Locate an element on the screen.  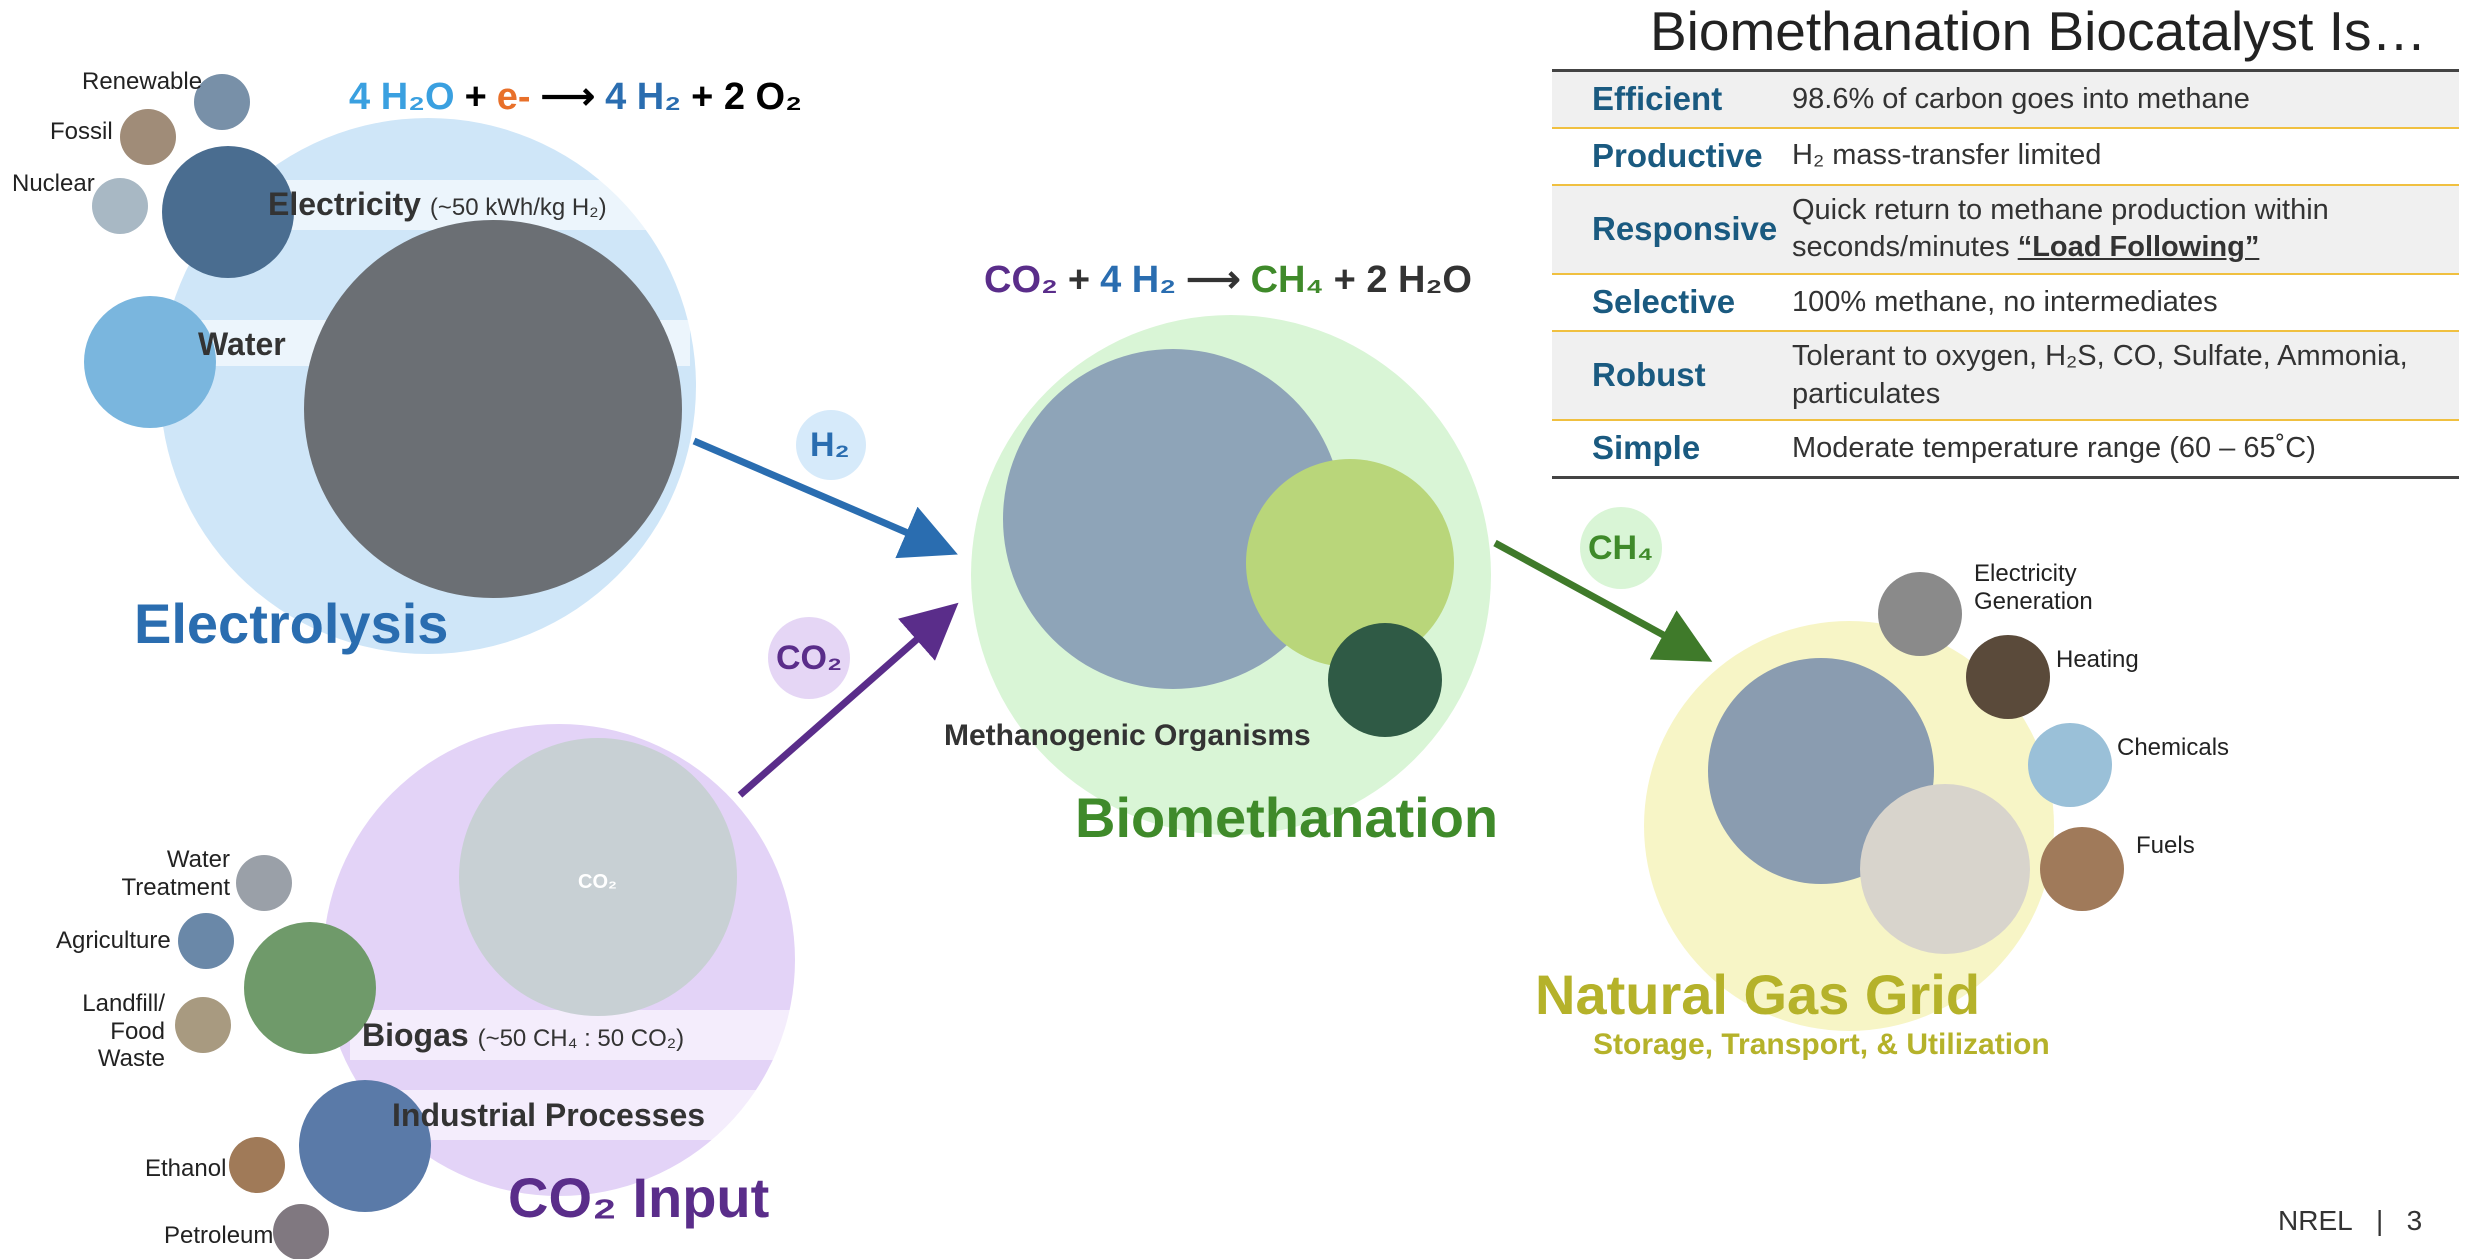
footer: NREL | 3 is located at coordinates (2350, 1221).